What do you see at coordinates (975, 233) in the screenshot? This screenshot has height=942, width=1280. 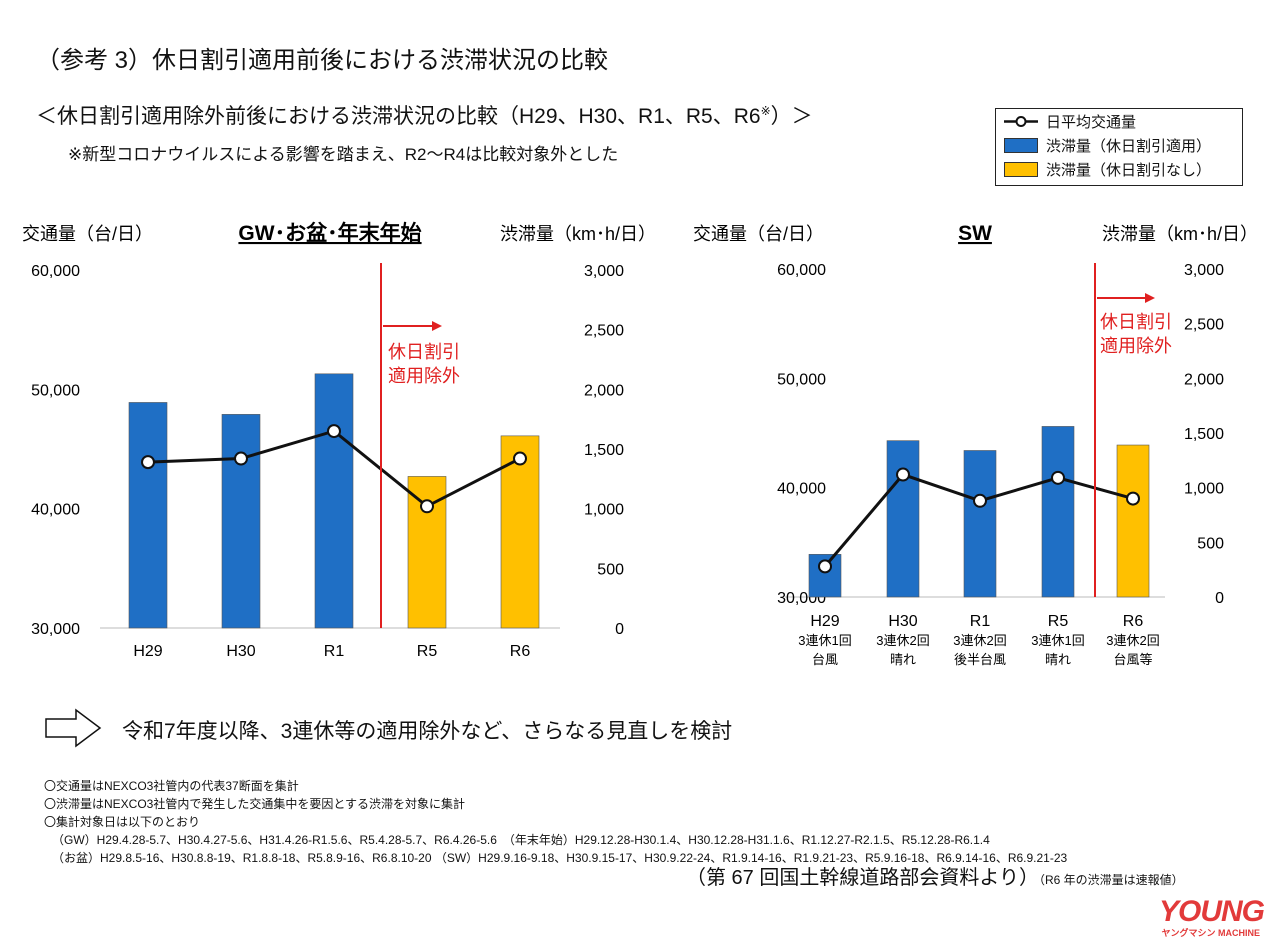 I see `chart-title: SW` at bounding box center [975, 233].